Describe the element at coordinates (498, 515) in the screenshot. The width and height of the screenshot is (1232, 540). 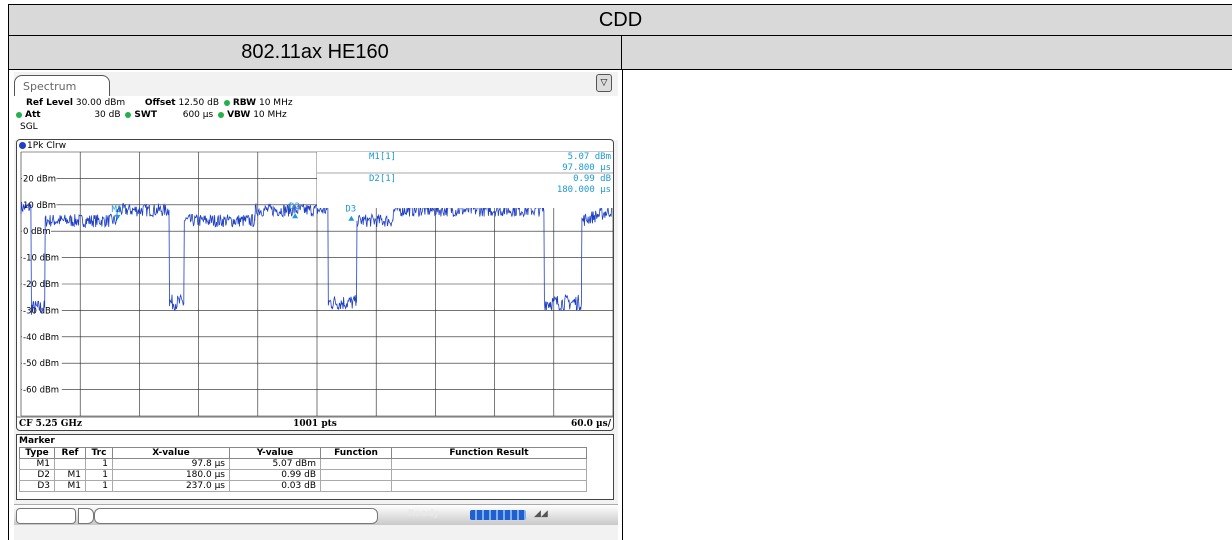
I see `measurement-progress-bar` at that location.